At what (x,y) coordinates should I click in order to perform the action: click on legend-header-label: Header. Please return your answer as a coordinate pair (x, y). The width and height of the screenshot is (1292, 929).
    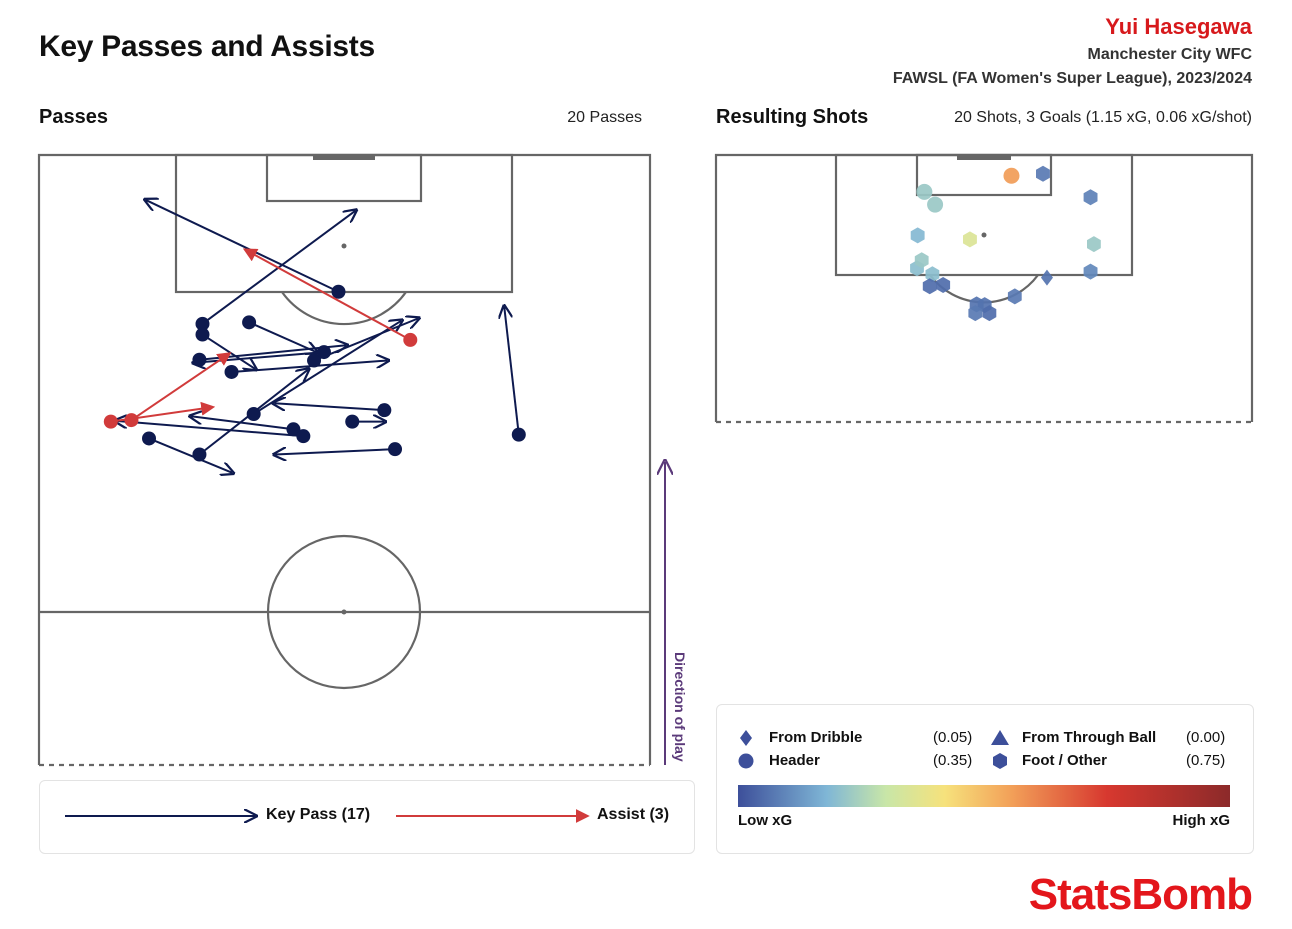
    Looking at the image, I should click on (794, 760).